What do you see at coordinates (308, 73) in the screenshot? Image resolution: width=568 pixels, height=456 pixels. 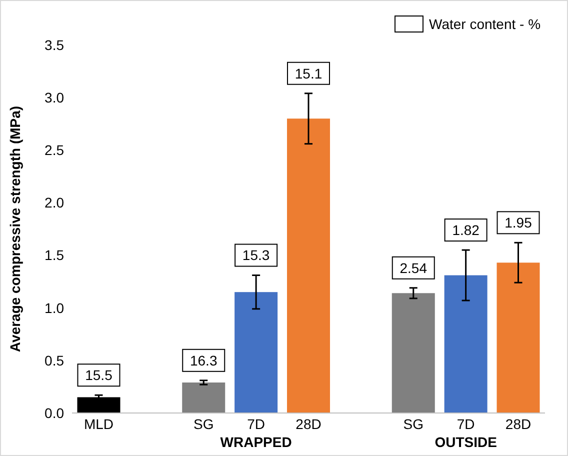 I see `annotation: 15.1` at bounding box center [308, 73].